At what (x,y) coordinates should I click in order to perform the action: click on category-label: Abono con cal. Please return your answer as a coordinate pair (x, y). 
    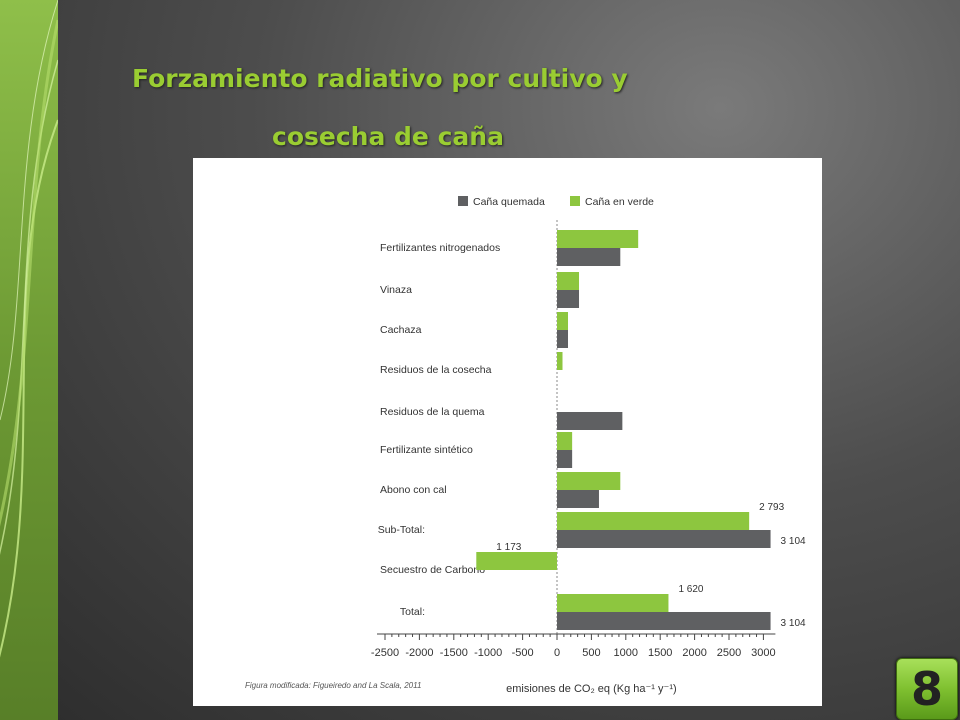
    Looking at the image, I should click on (413, 490).